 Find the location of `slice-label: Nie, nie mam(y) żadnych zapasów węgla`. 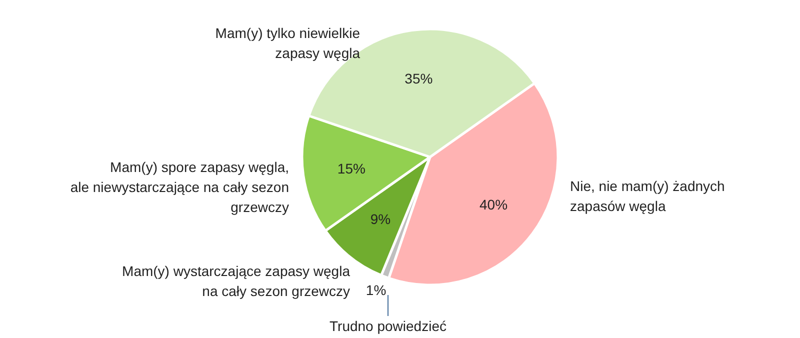

slice-label: Nie, nie mam(y) żadnych zapasów węgla is located at coordinates (647, 196).